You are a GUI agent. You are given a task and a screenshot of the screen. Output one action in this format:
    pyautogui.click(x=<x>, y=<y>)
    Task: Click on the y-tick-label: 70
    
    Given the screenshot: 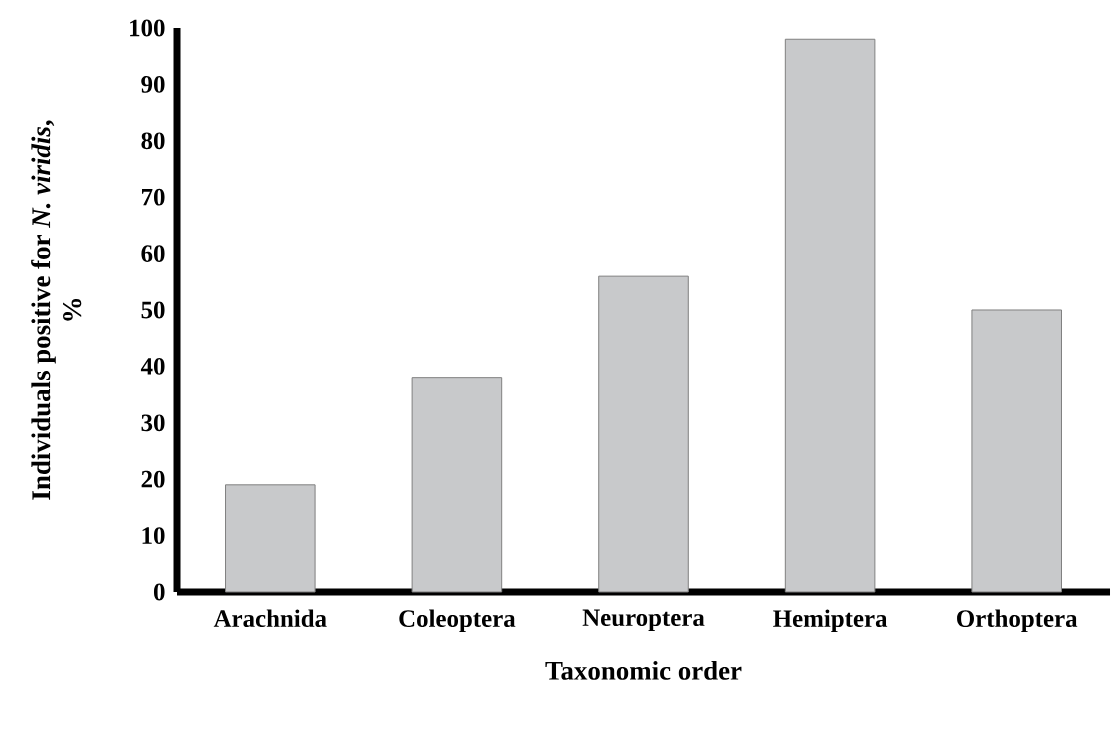 What is the action you would take?
    pyautogui.click(x=153, y=197)
    